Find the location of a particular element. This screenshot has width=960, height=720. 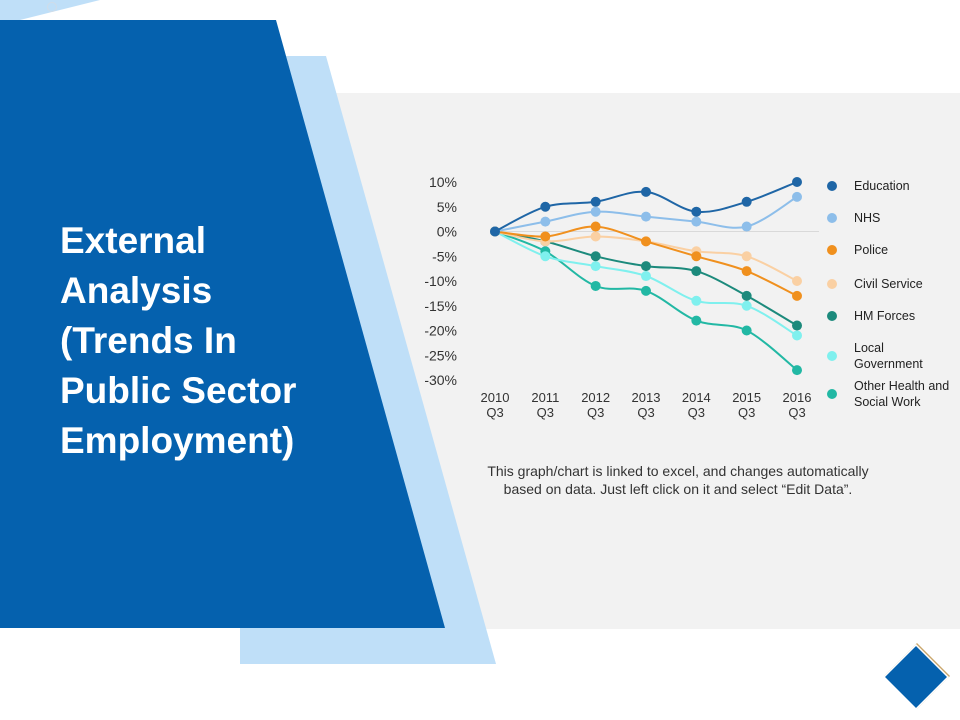

legend-label: Government is located at coordinates (888, 364).